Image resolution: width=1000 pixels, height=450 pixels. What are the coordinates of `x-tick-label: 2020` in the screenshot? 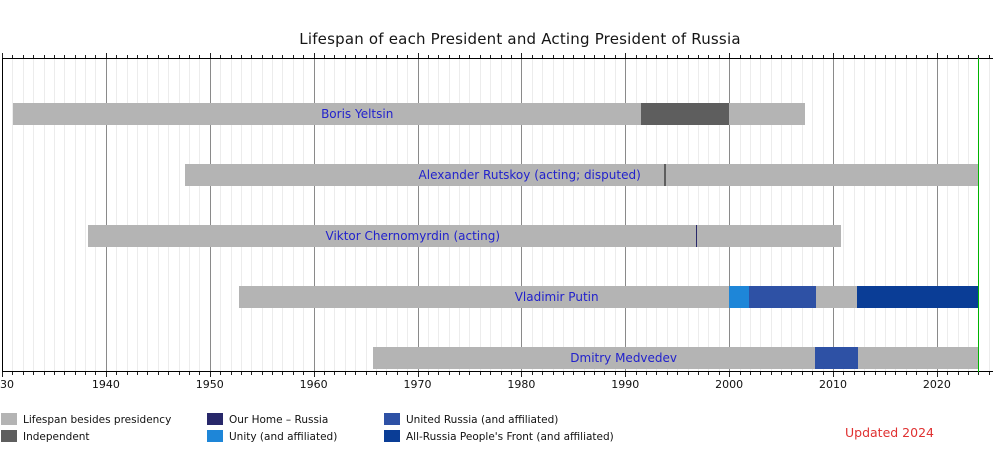 It's located at (936, 384).